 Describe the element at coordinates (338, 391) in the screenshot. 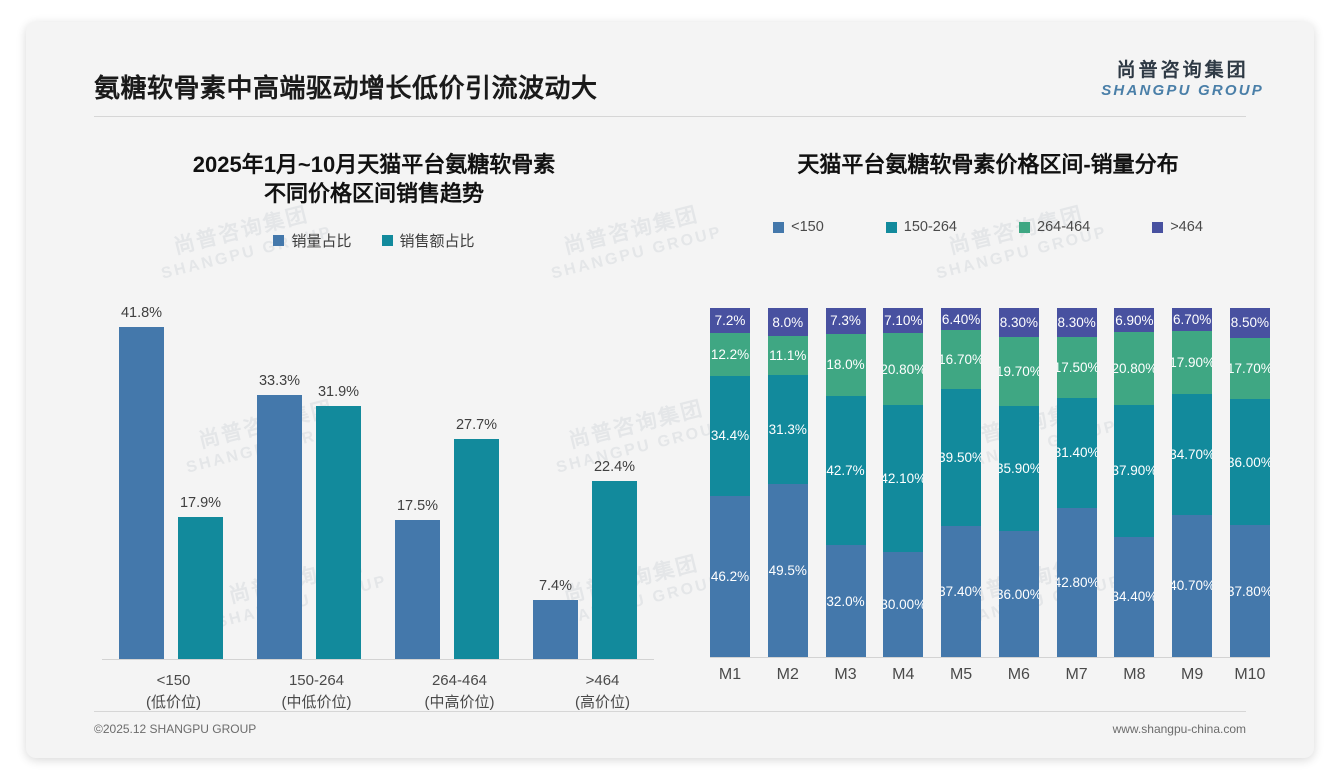

I see `bar-value-label: 31.9%` at that location.